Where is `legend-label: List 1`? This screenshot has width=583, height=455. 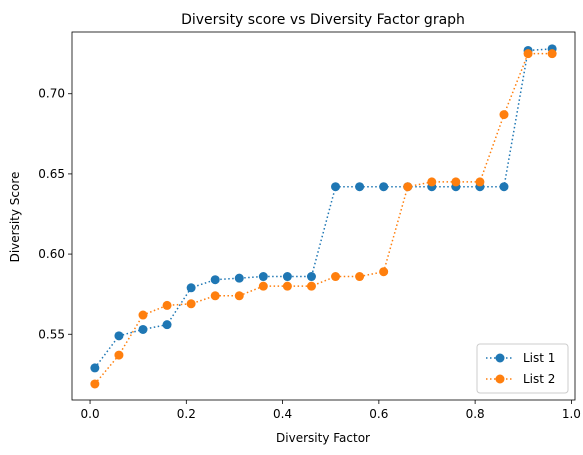 legend-label: List 1 is located at coordinates (539, 358).